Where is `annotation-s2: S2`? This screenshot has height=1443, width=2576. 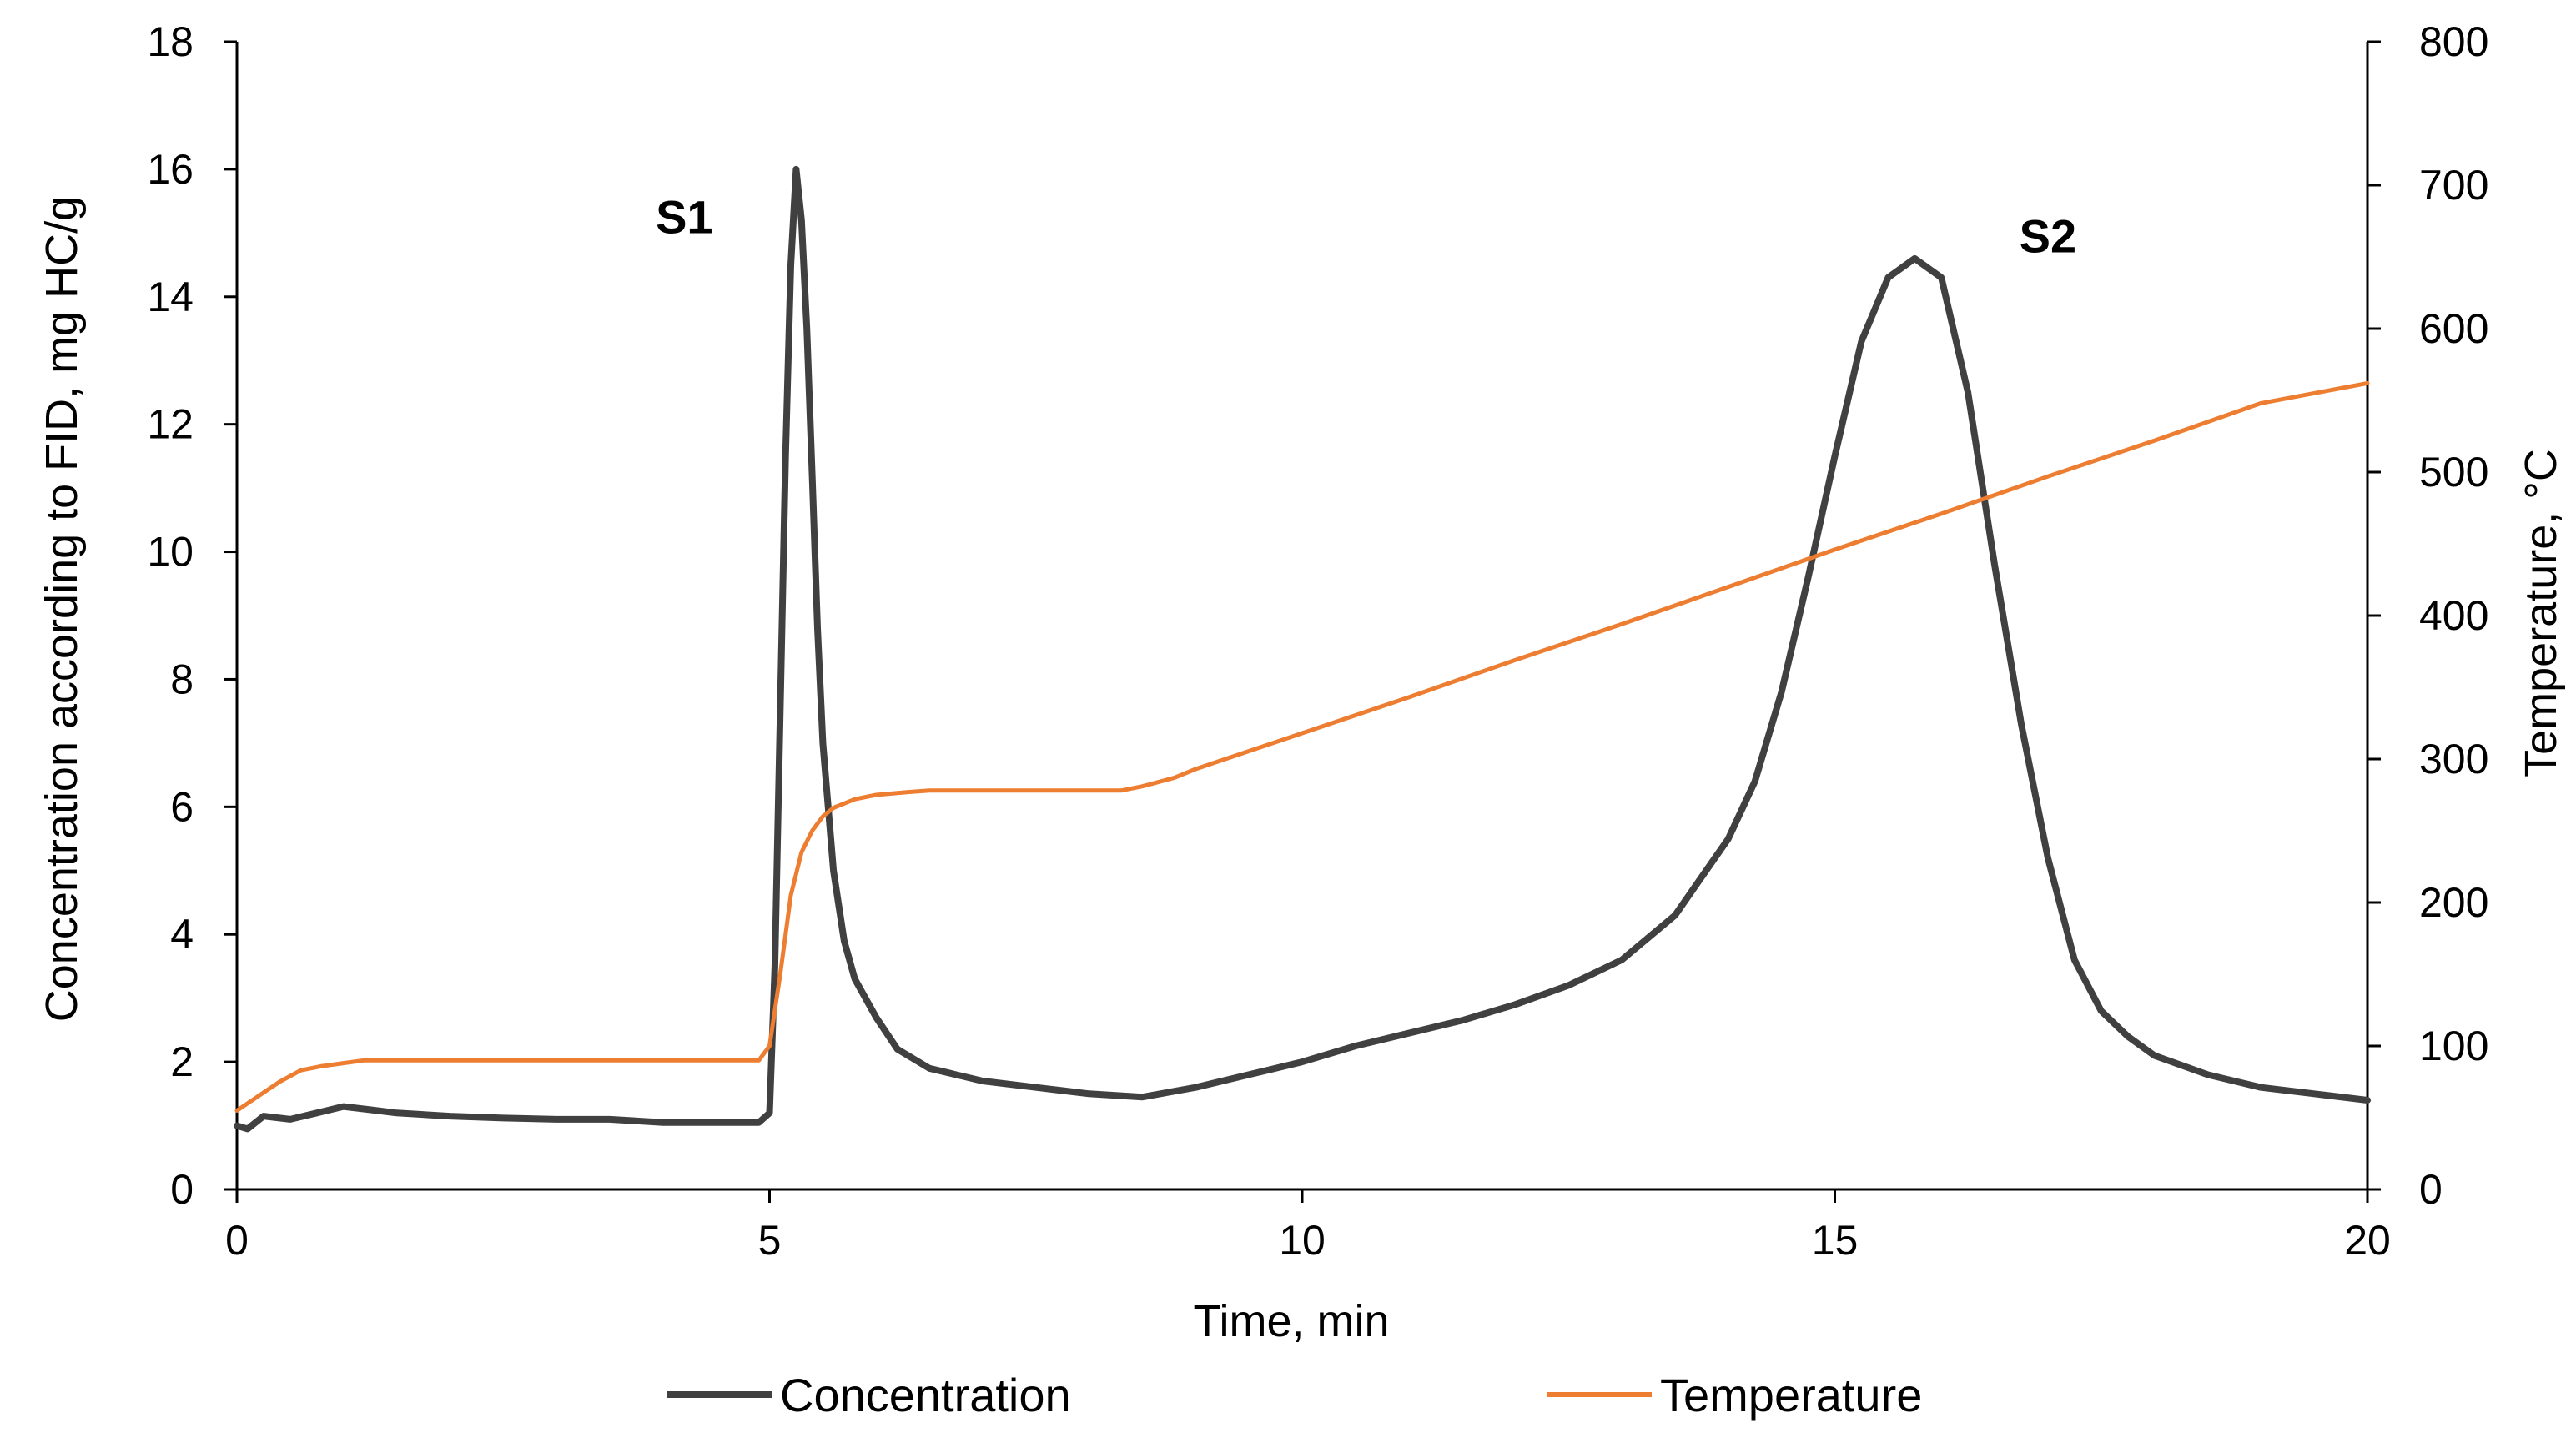
annotation-s2: S2 is located at coordinates (2048, 235).